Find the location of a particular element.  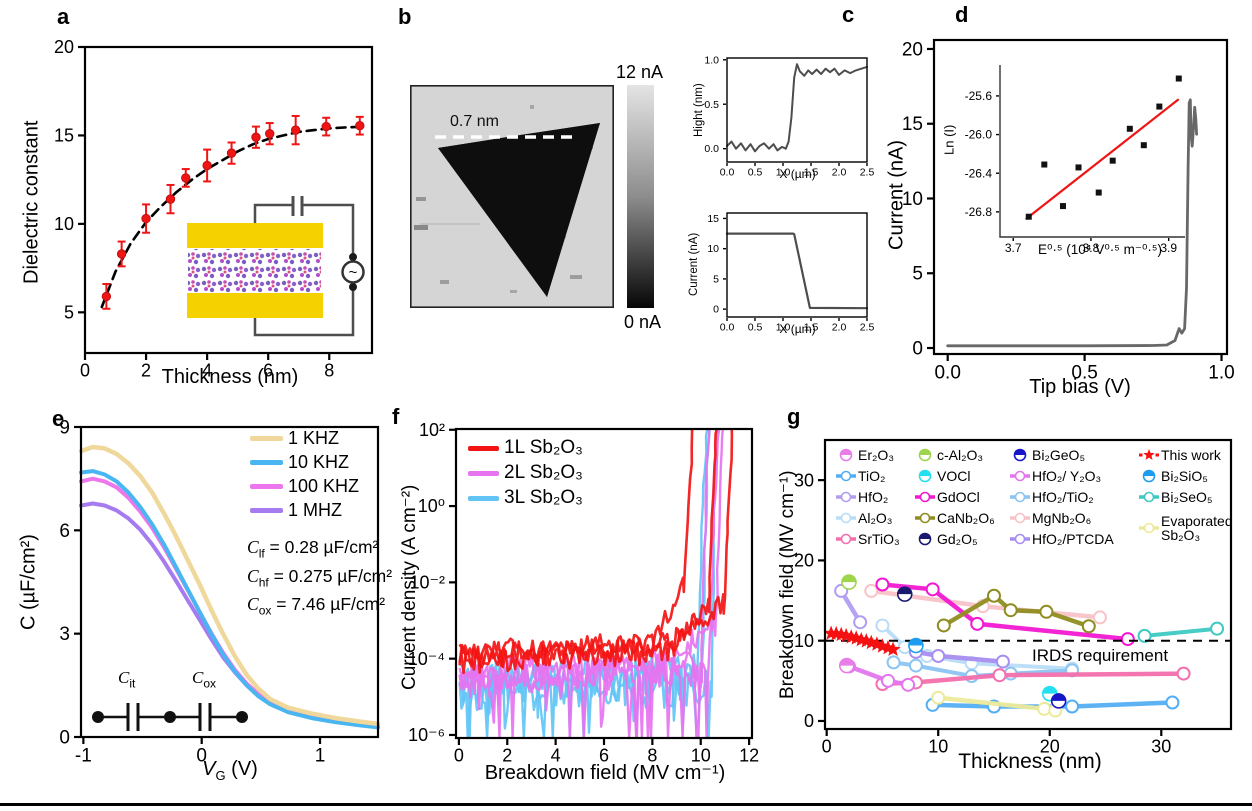

f-legend: 1L Sb₂O₃ 2L Sb₂O₃ 3L Sb₂O₃ is located at coordinates (525, 473).